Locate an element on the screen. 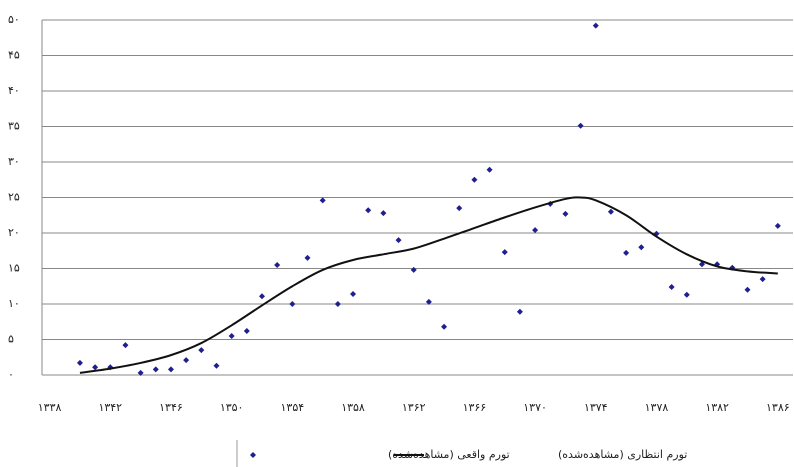  y-tick-label: ۵ is located at coordinates (11, 339).